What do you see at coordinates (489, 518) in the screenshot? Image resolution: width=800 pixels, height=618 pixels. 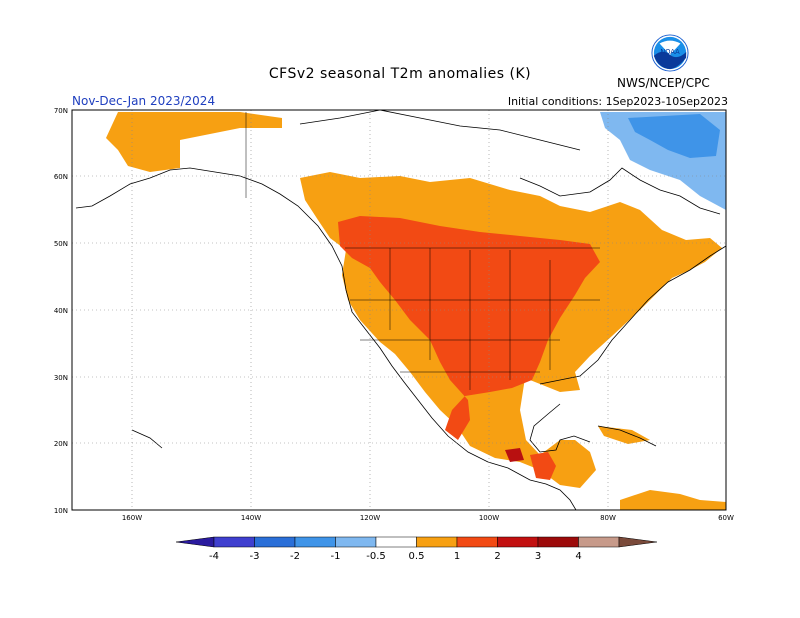 I see `lon-label: 100W` at bounding box center [489, 518].